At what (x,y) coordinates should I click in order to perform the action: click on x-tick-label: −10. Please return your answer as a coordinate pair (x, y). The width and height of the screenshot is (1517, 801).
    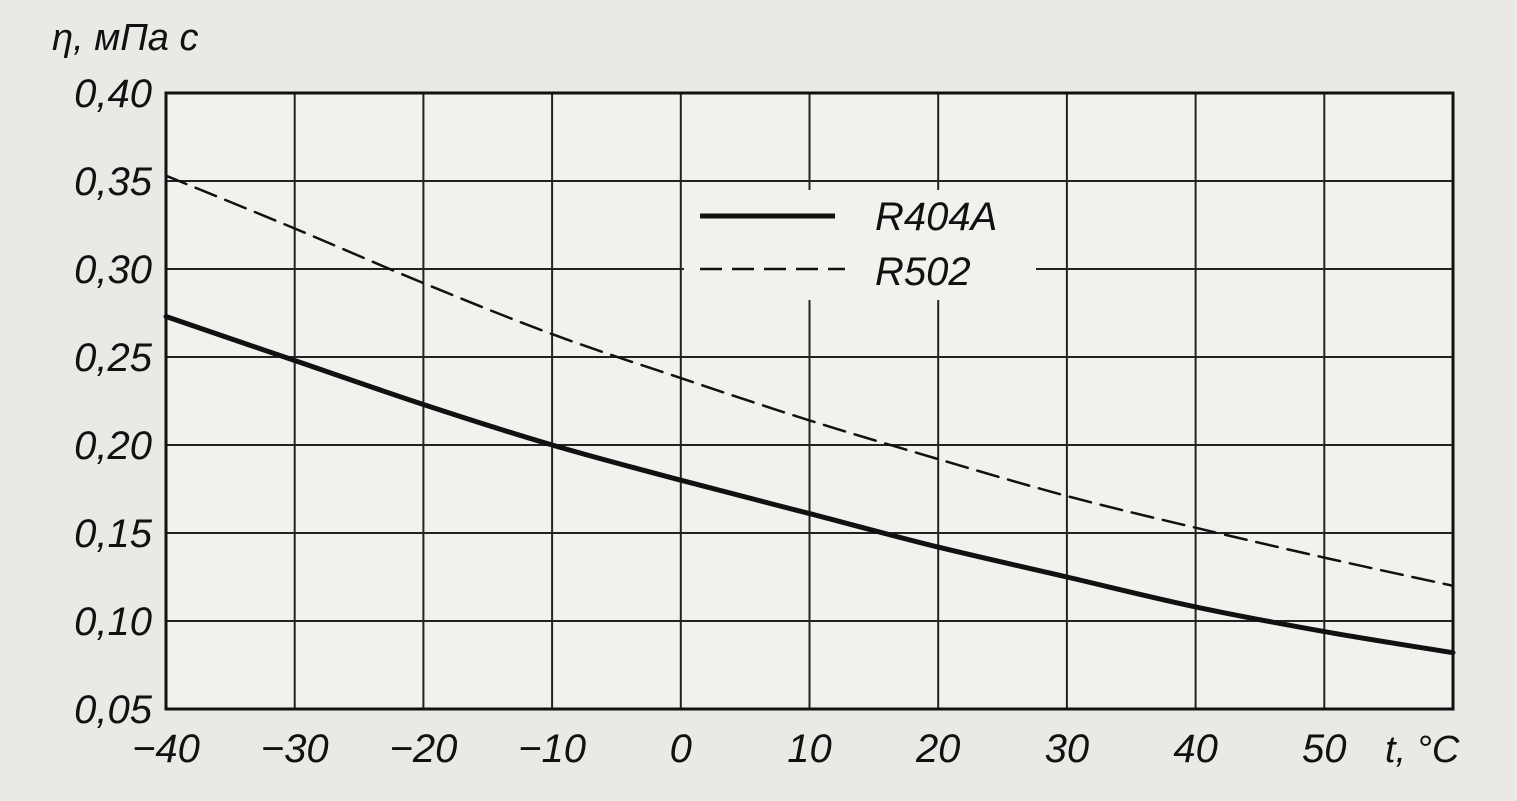
    Looking at the image, I should click on (552, 749).